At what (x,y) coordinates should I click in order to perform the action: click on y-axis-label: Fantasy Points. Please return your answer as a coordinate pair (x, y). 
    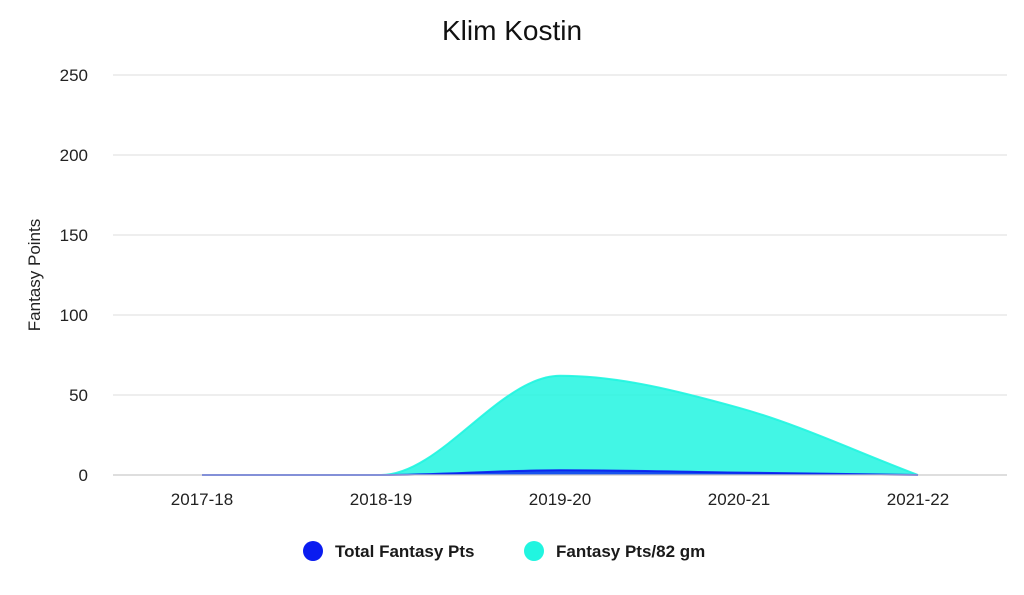
    Looking at the image, I should click on (34, 275).